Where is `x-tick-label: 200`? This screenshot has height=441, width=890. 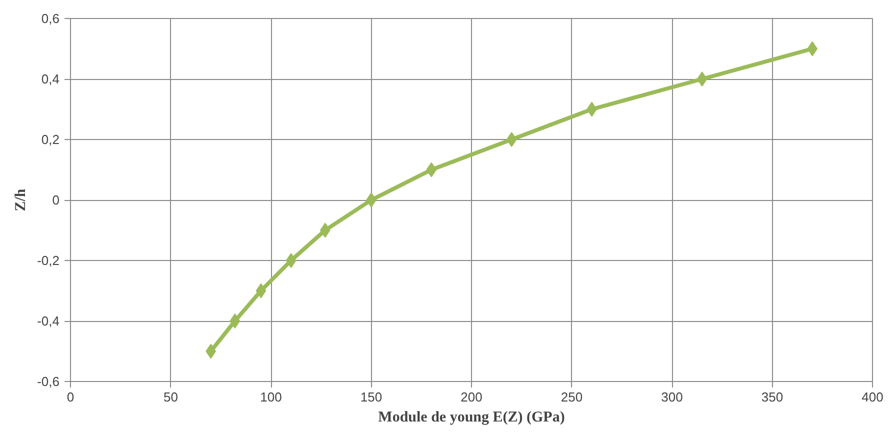 x-tick-label: 200 is located at coordinates (471, 397).